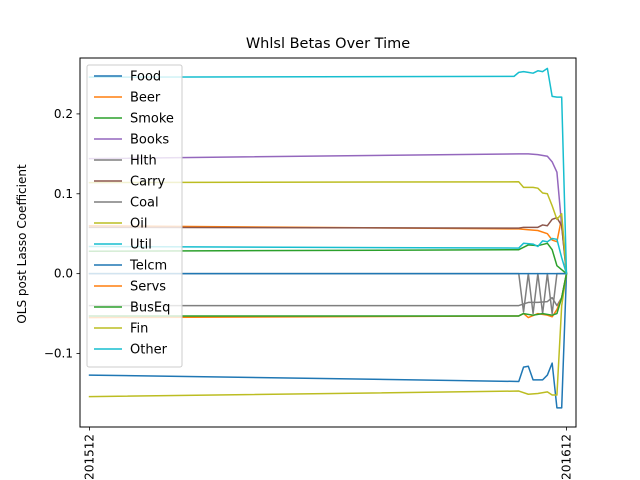 This screenshot has height=480, width=640. Describe the element at coordinates (144, 203) in the screenshot. I see `legend-label: Coal` at that location.